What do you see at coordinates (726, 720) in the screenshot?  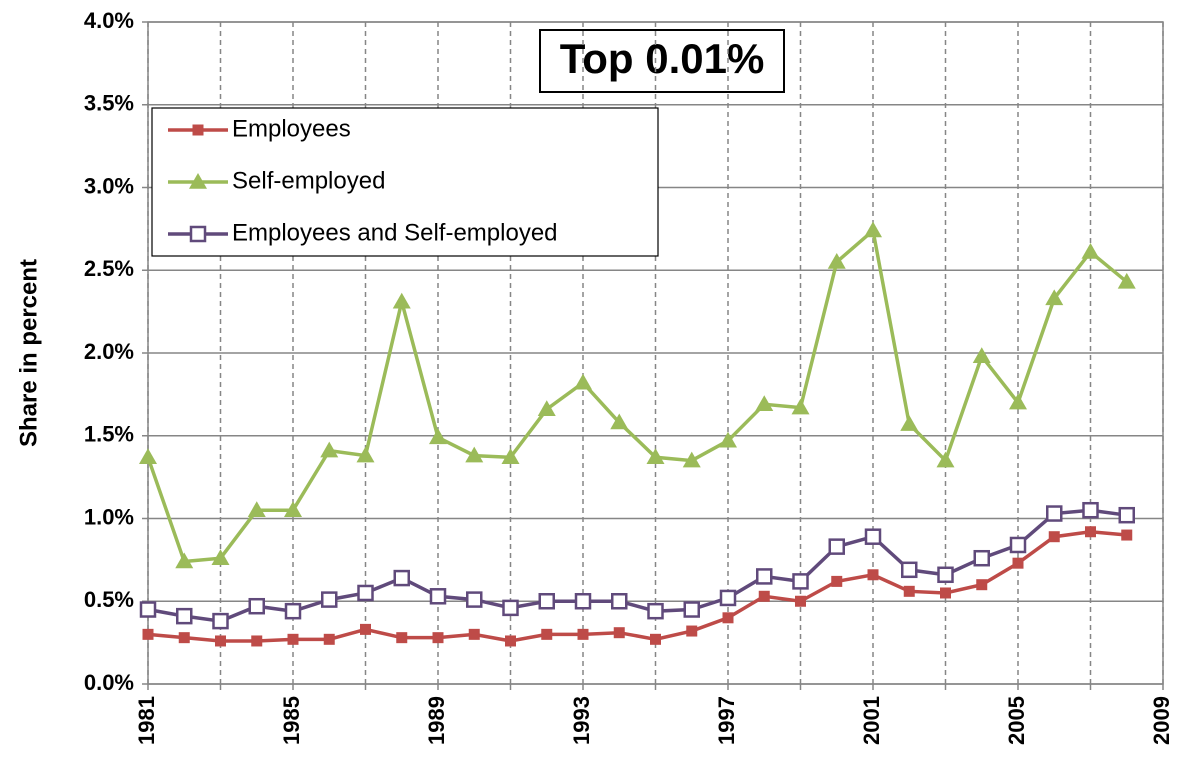 I see `x-tick-label: 1997` at bounding box center [726, 720].